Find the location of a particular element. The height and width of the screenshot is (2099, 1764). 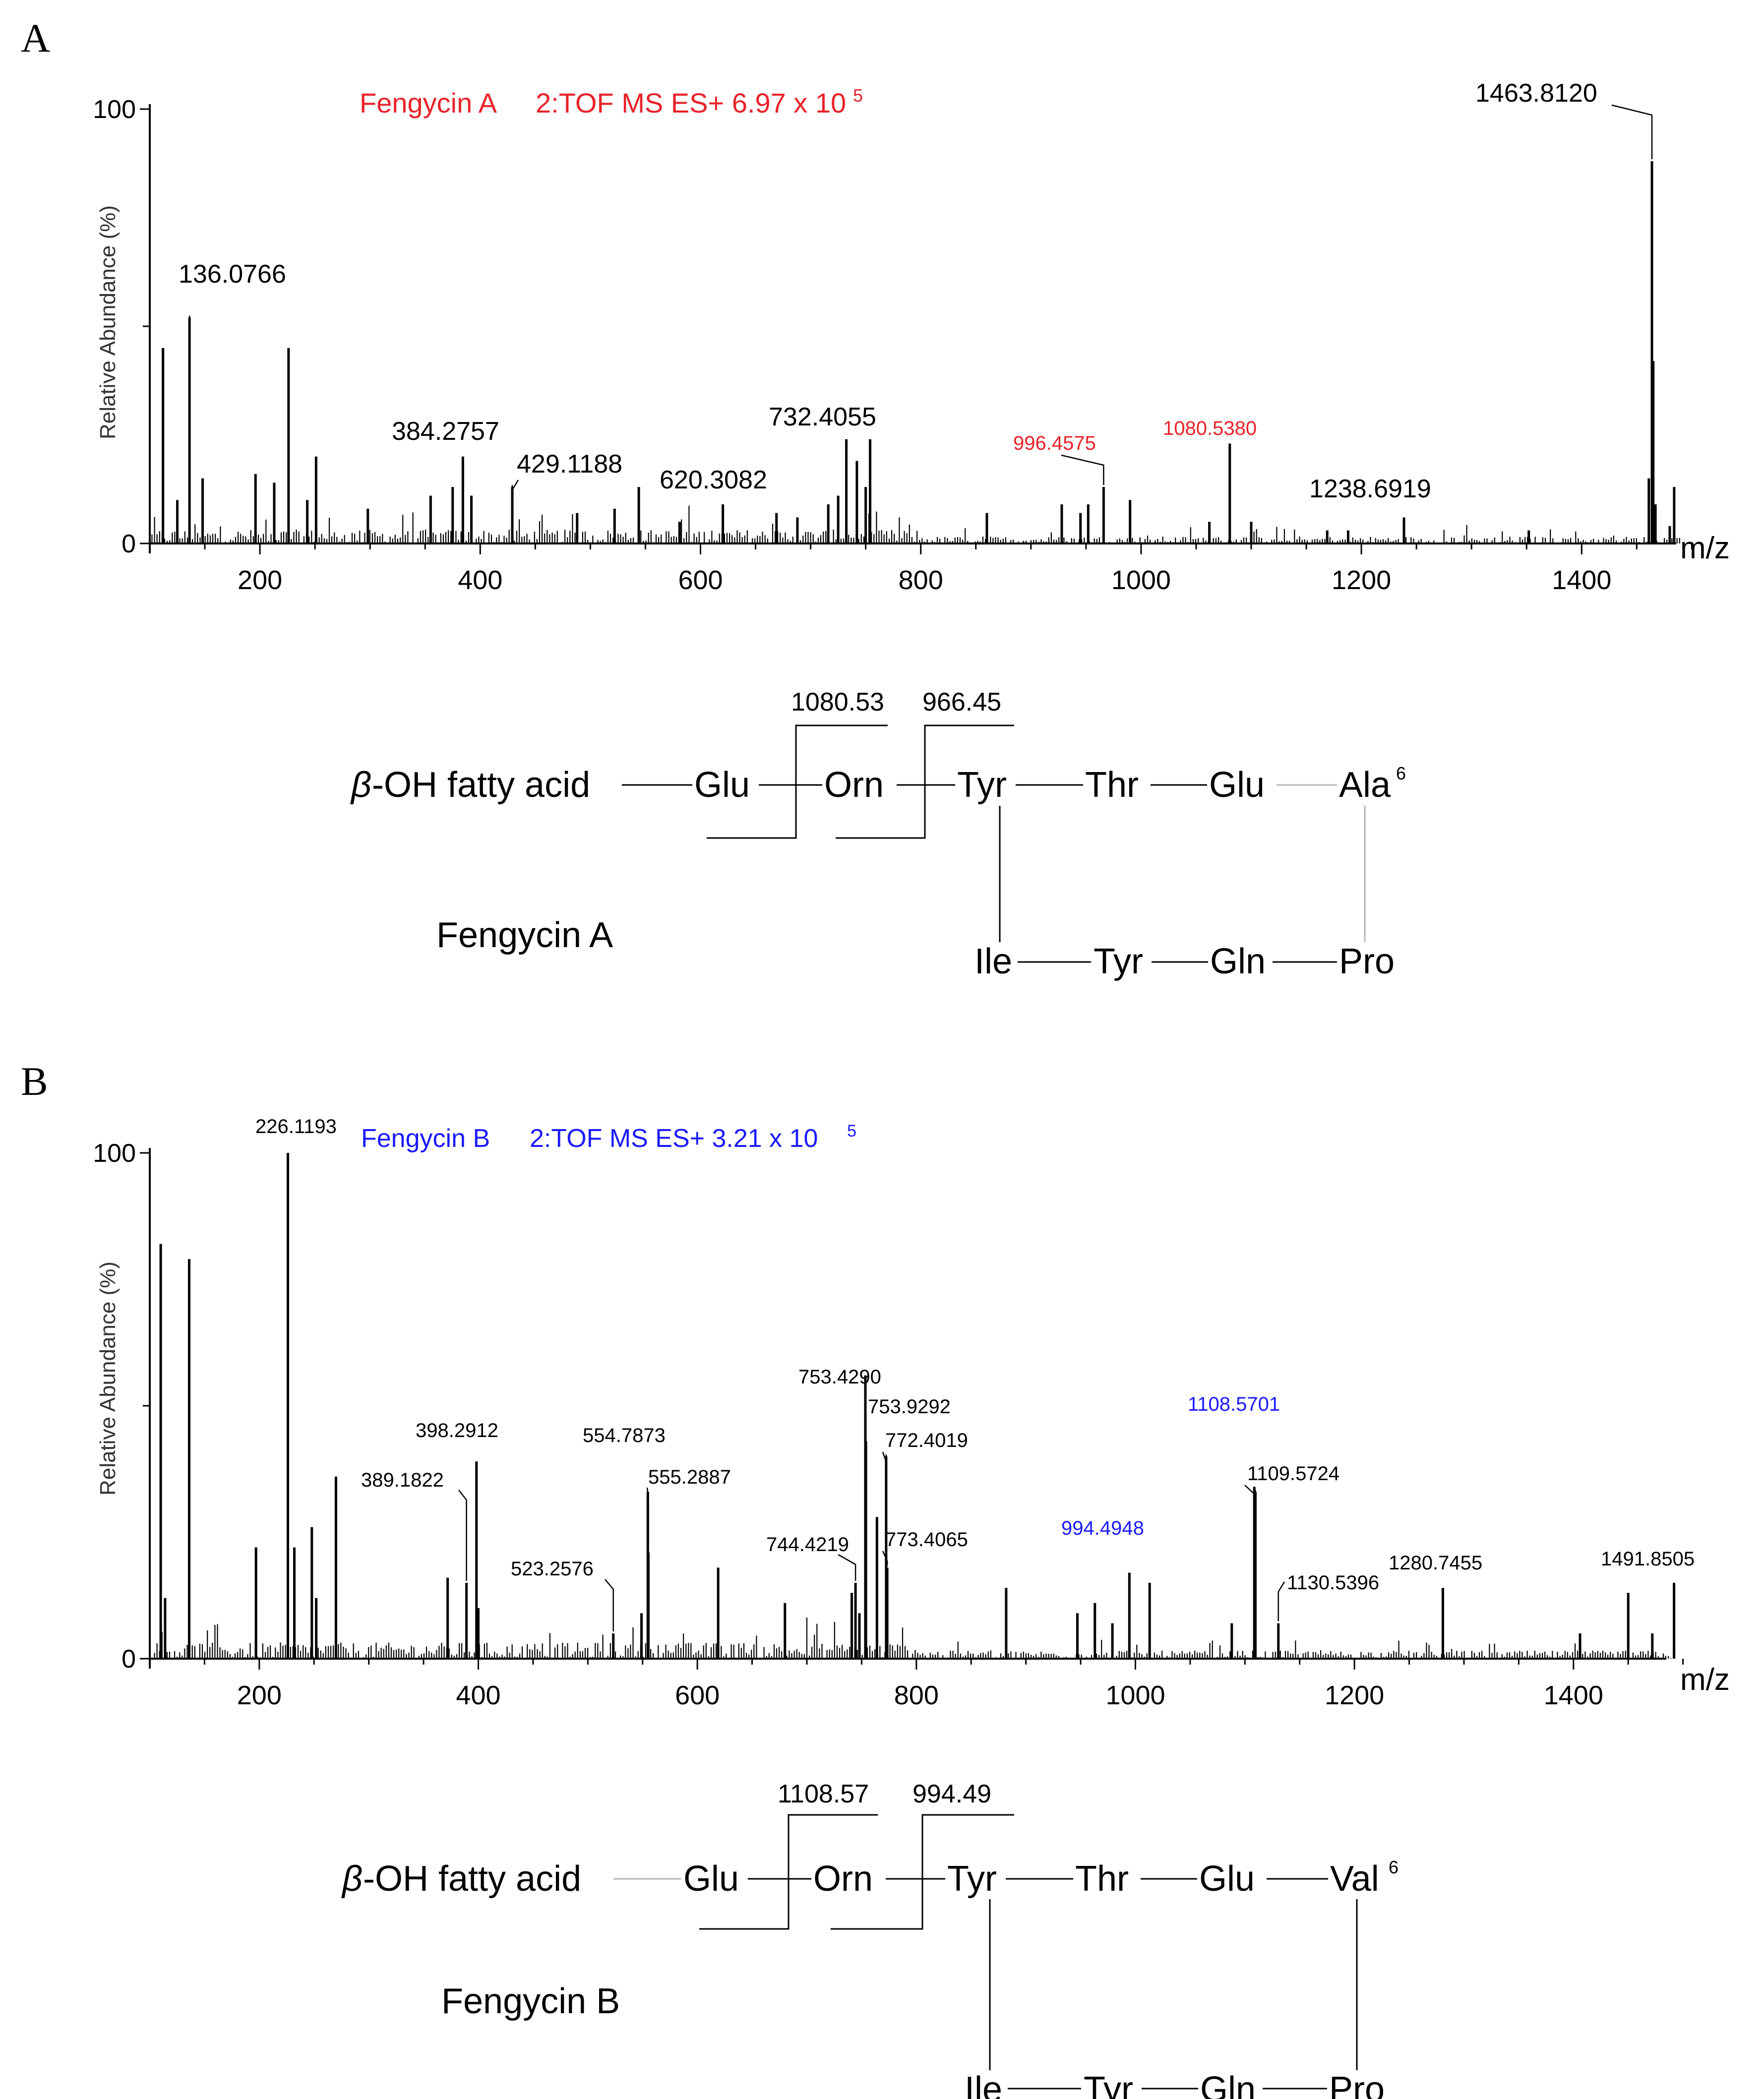

peak-label: 554.7873 is located at coordinates (624, 1435).